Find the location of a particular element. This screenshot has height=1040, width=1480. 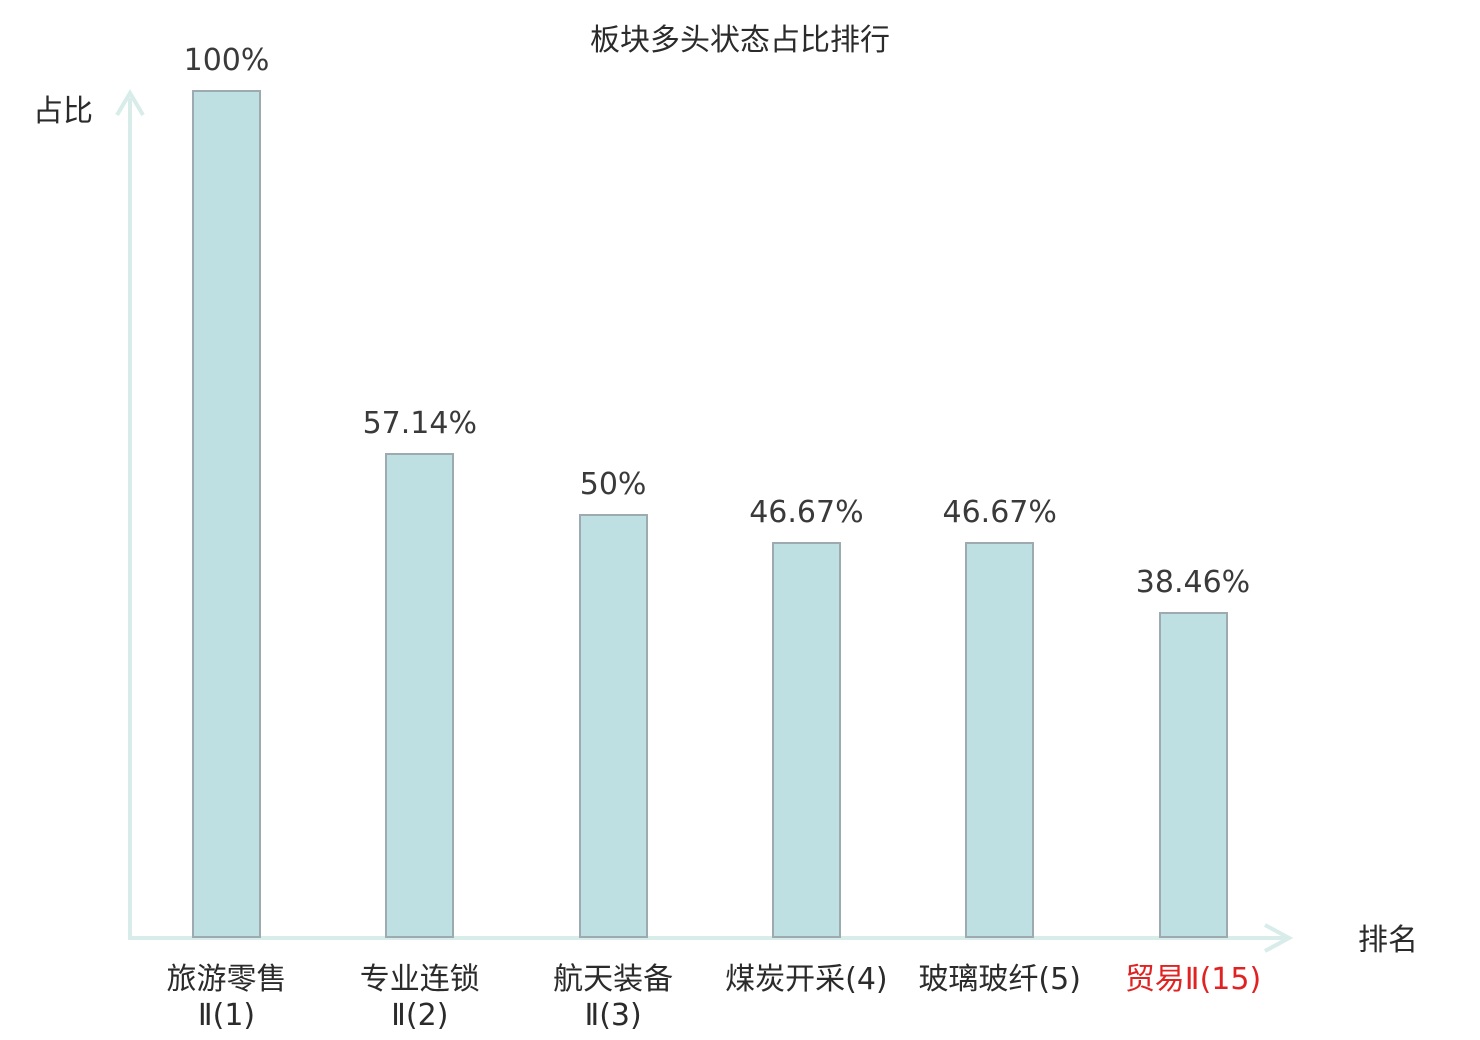

category-label: 专业连锁 Ⅱ(2) is located at coordinates (419, 997).